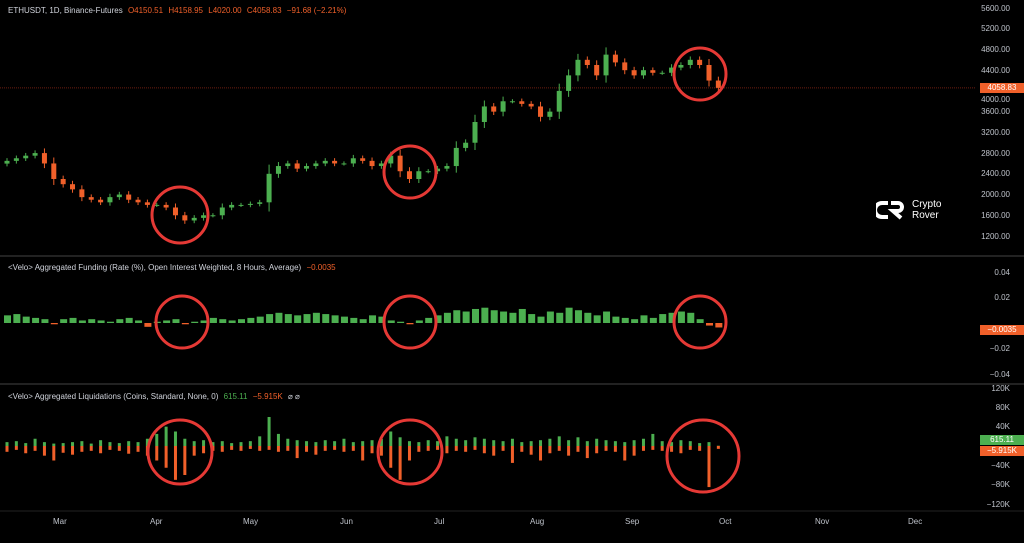  I want to click on x-tick: Oct, so click(725, 521).